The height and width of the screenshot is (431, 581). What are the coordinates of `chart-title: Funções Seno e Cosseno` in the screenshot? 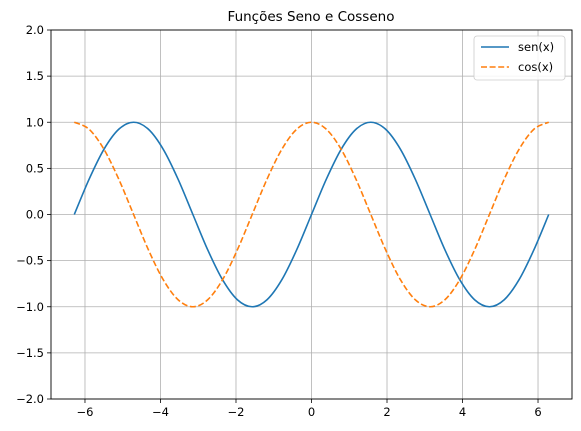 It's located at (311, 17).